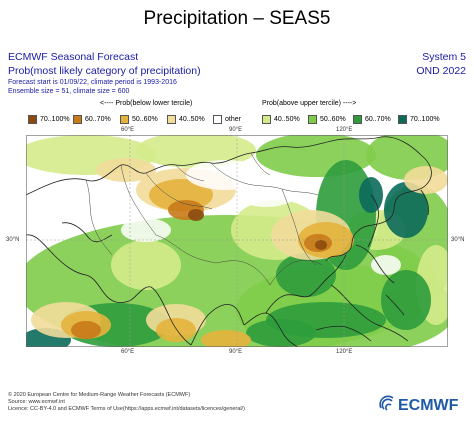  Describe the element at coordinates (344, 352) in the screenshot. I see `bottom-tick-120e: 120°E` at that location.